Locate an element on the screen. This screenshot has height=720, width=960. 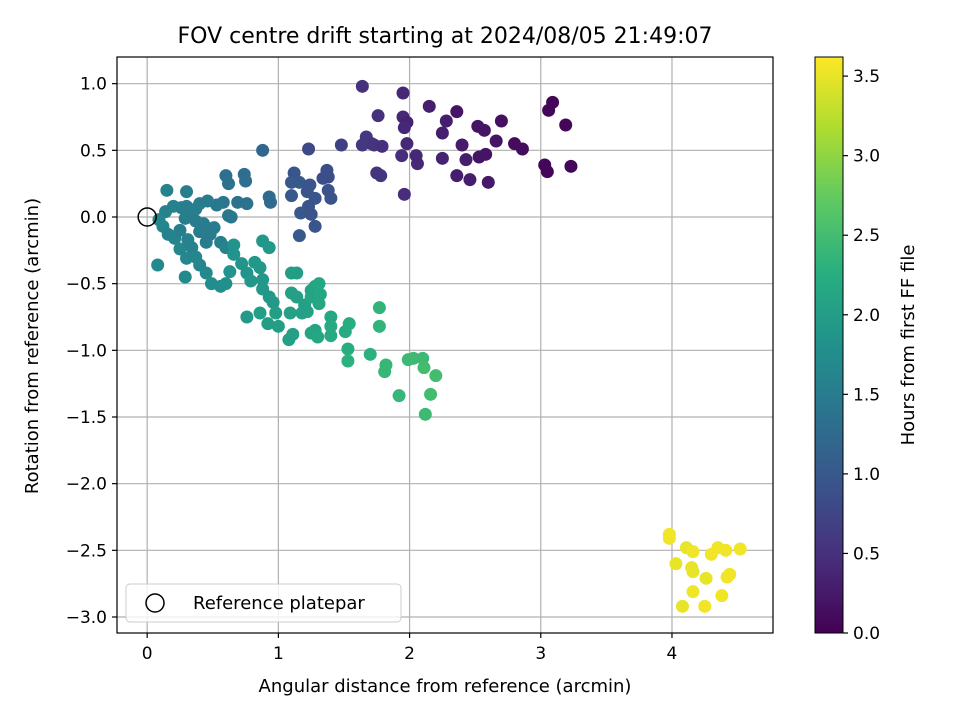
reference-marker-group is located at coordinates (147, 217).